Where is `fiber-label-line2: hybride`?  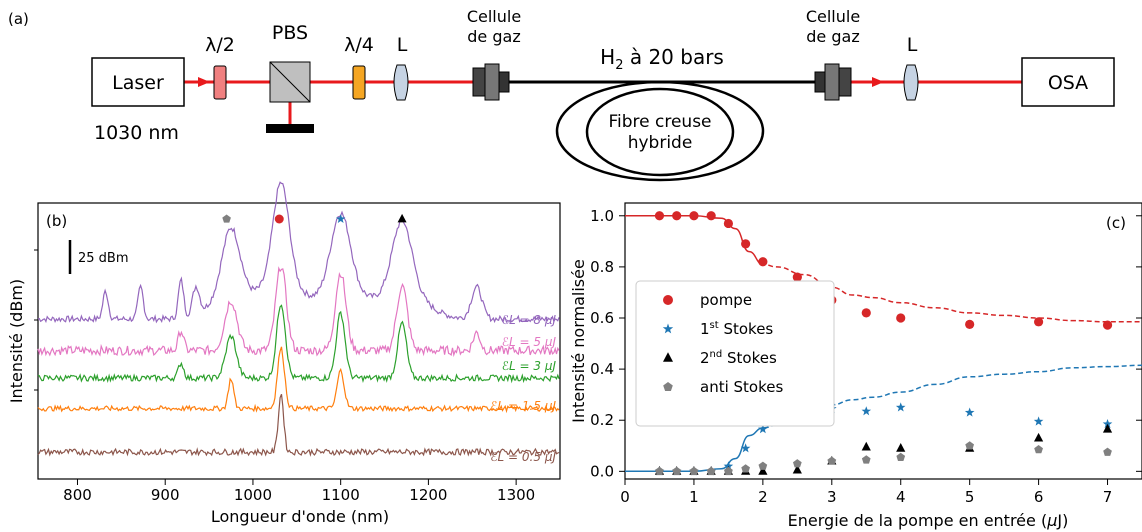
fiber-label-line2: hybride is located at coordinates (660, 143).